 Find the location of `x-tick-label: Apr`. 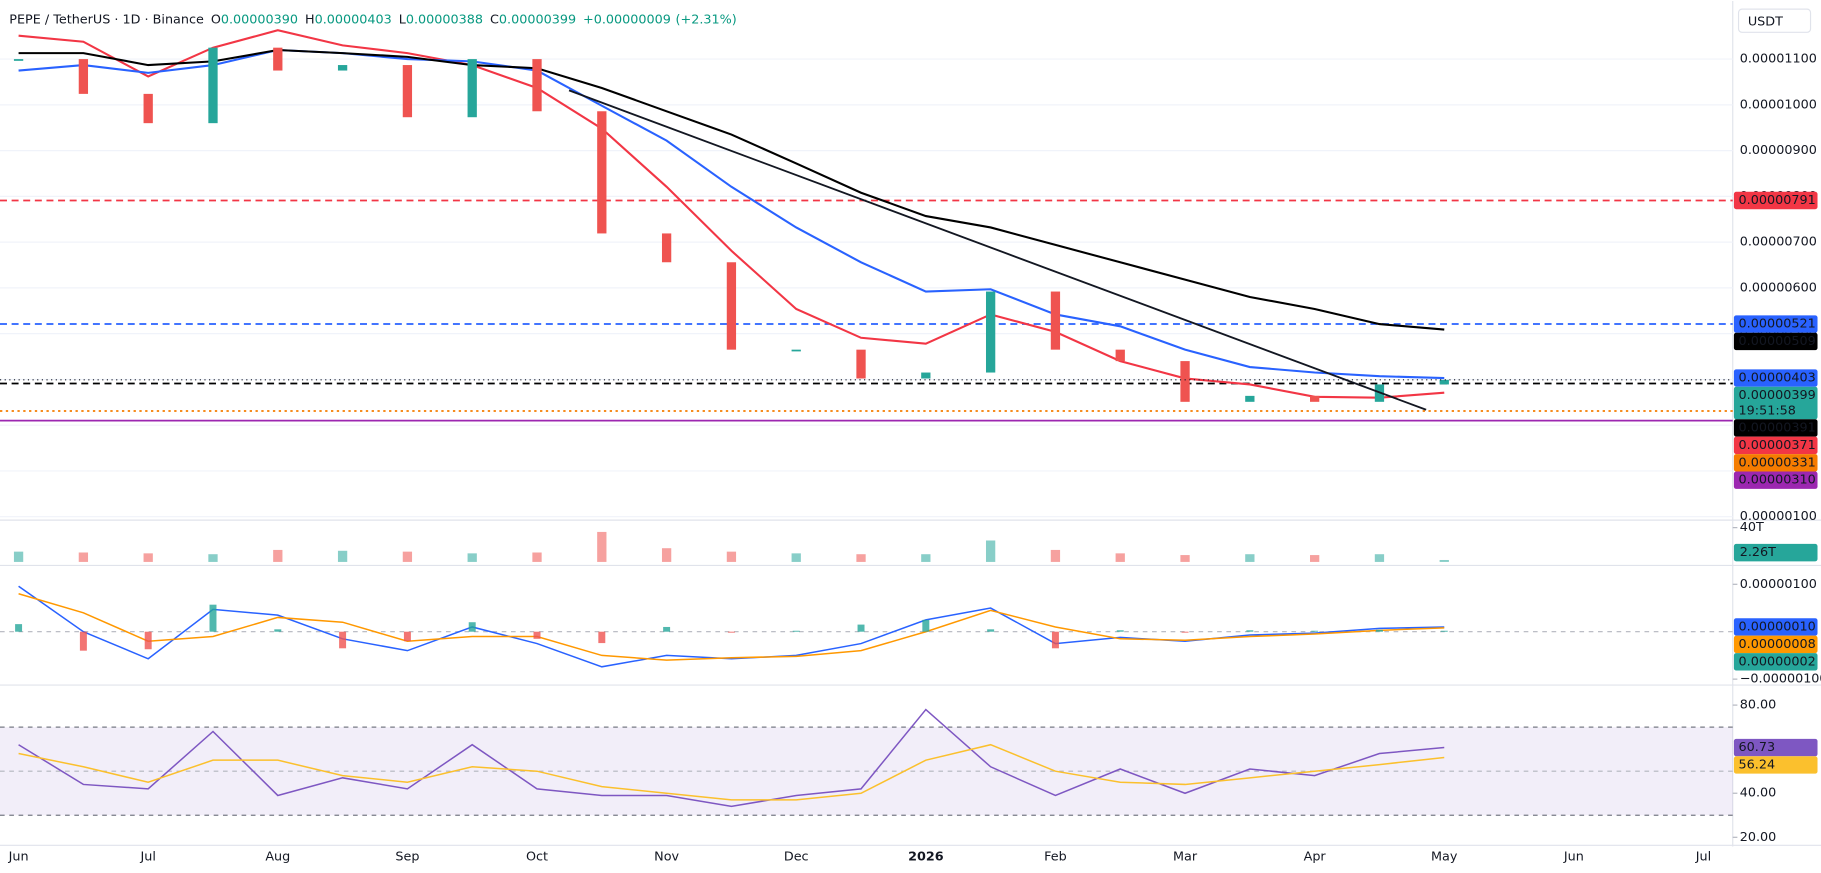

x-tick-label: Apr is located at coordinates (1315, 856).